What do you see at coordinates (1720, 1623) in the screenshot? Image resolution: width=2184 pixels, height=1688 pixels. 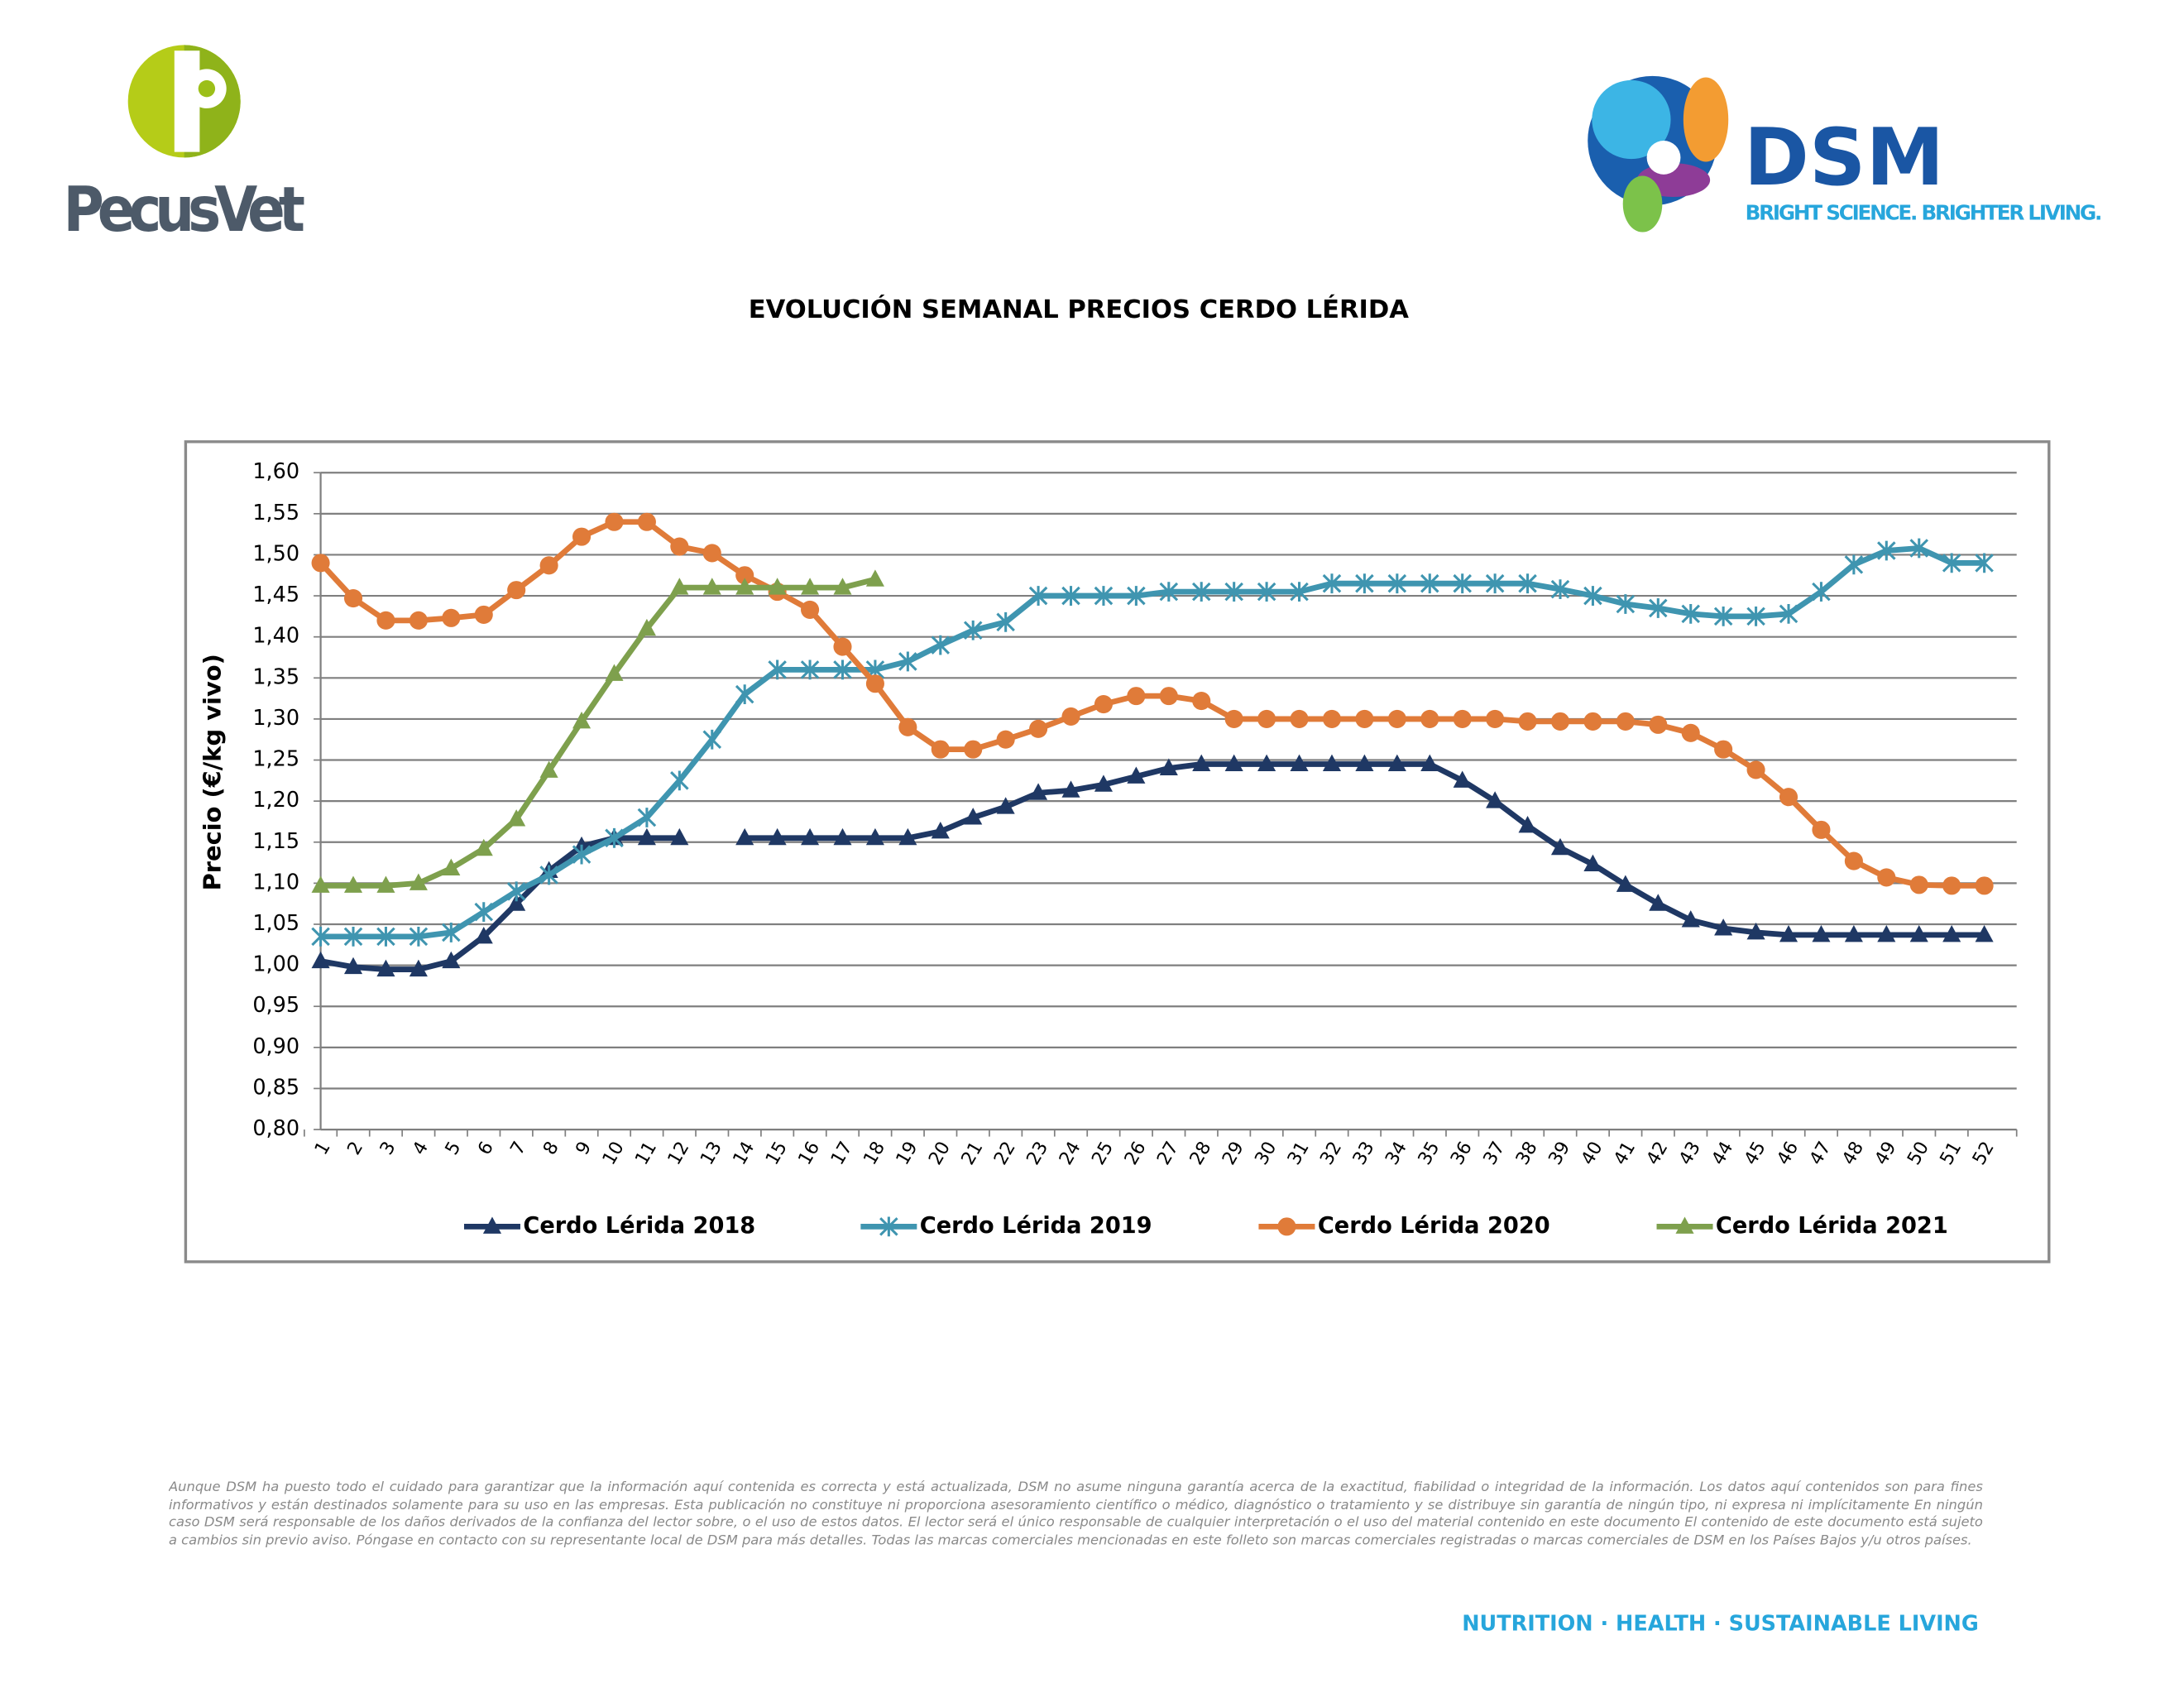 I see `slogan: NUTRITION · HEALTH · SUSTAINABLE LIVING` at bounding box center [1720, 1623].